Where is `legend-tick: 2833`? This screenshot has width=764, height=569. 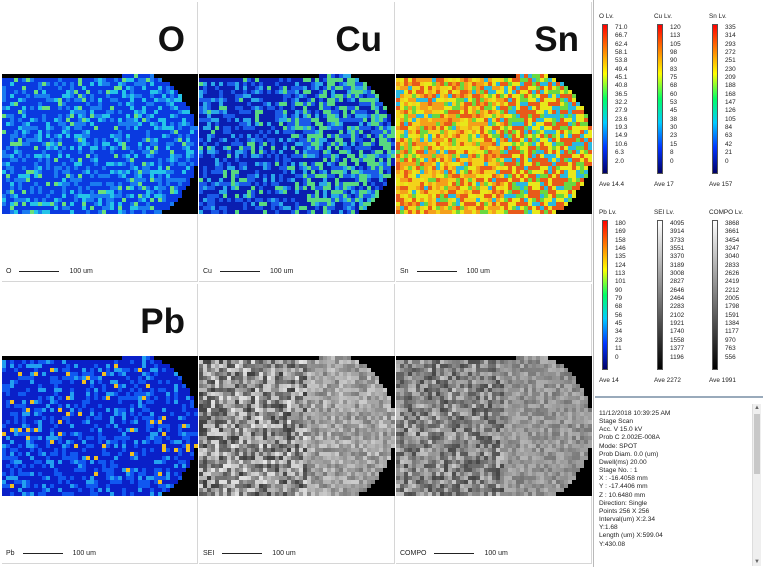 legend-tick: 2833 is located at coordinates (732, 266).